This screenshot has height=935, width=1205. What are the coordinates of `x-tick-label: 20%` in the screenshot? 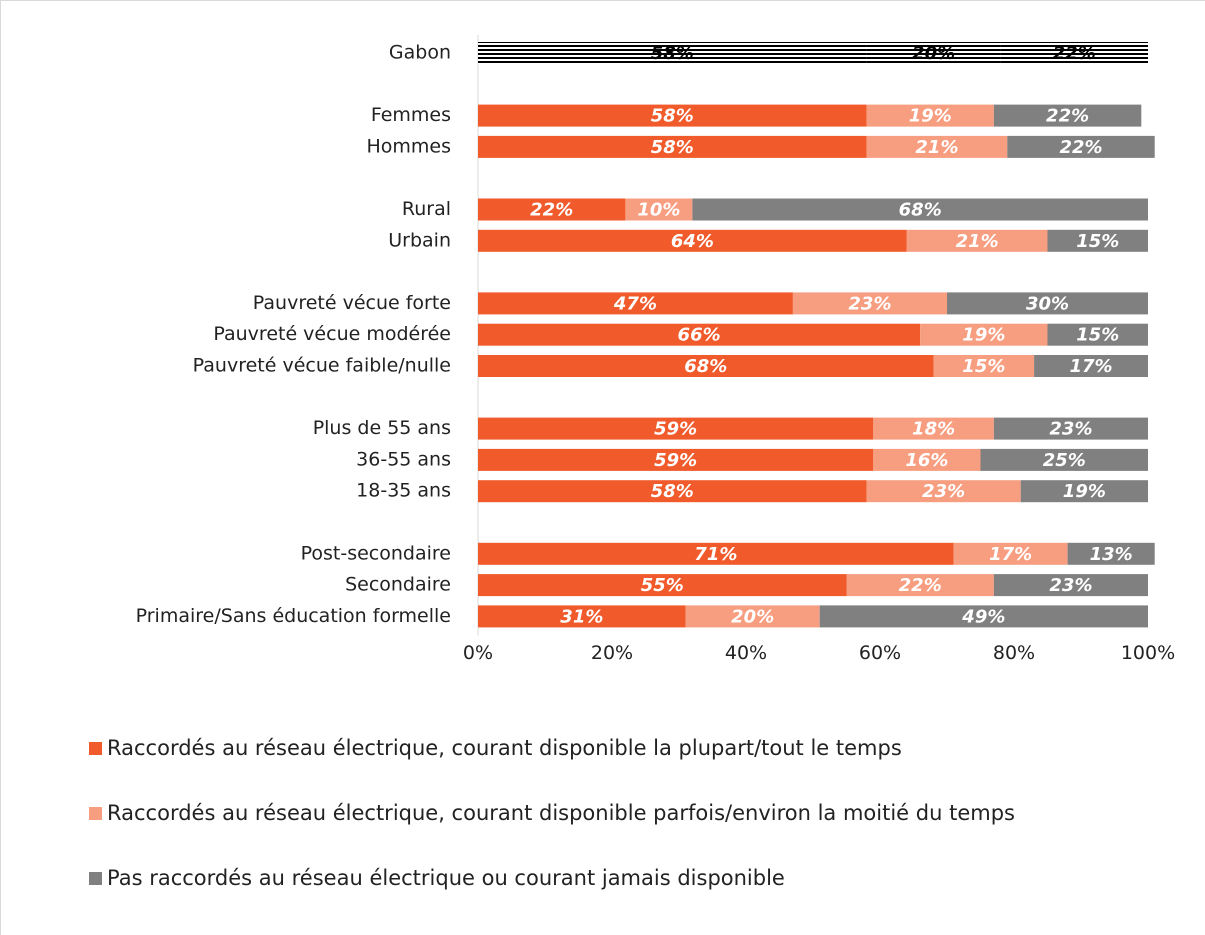 It's located at (612, 653).